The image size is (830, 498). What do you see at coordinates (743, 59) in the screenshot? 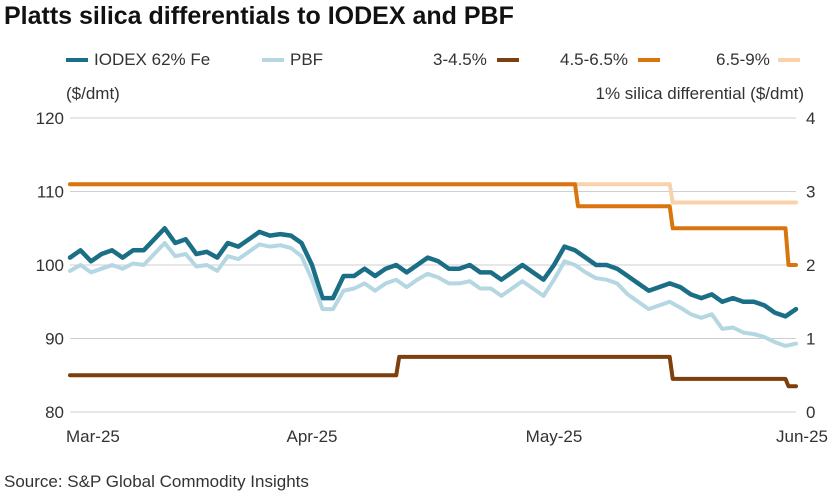
I see `legend-label-6-5-9: 6.5-9%` at bounding box center [743, 59].